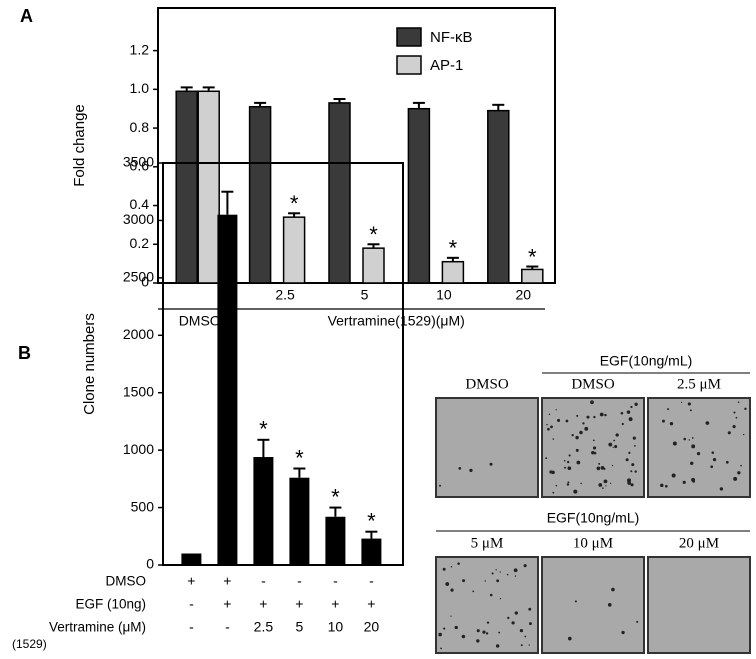 Image resolution: width=756 pixels, height=659 pixels. I want to click on y-tick-label: 2000, so click(138, 334).